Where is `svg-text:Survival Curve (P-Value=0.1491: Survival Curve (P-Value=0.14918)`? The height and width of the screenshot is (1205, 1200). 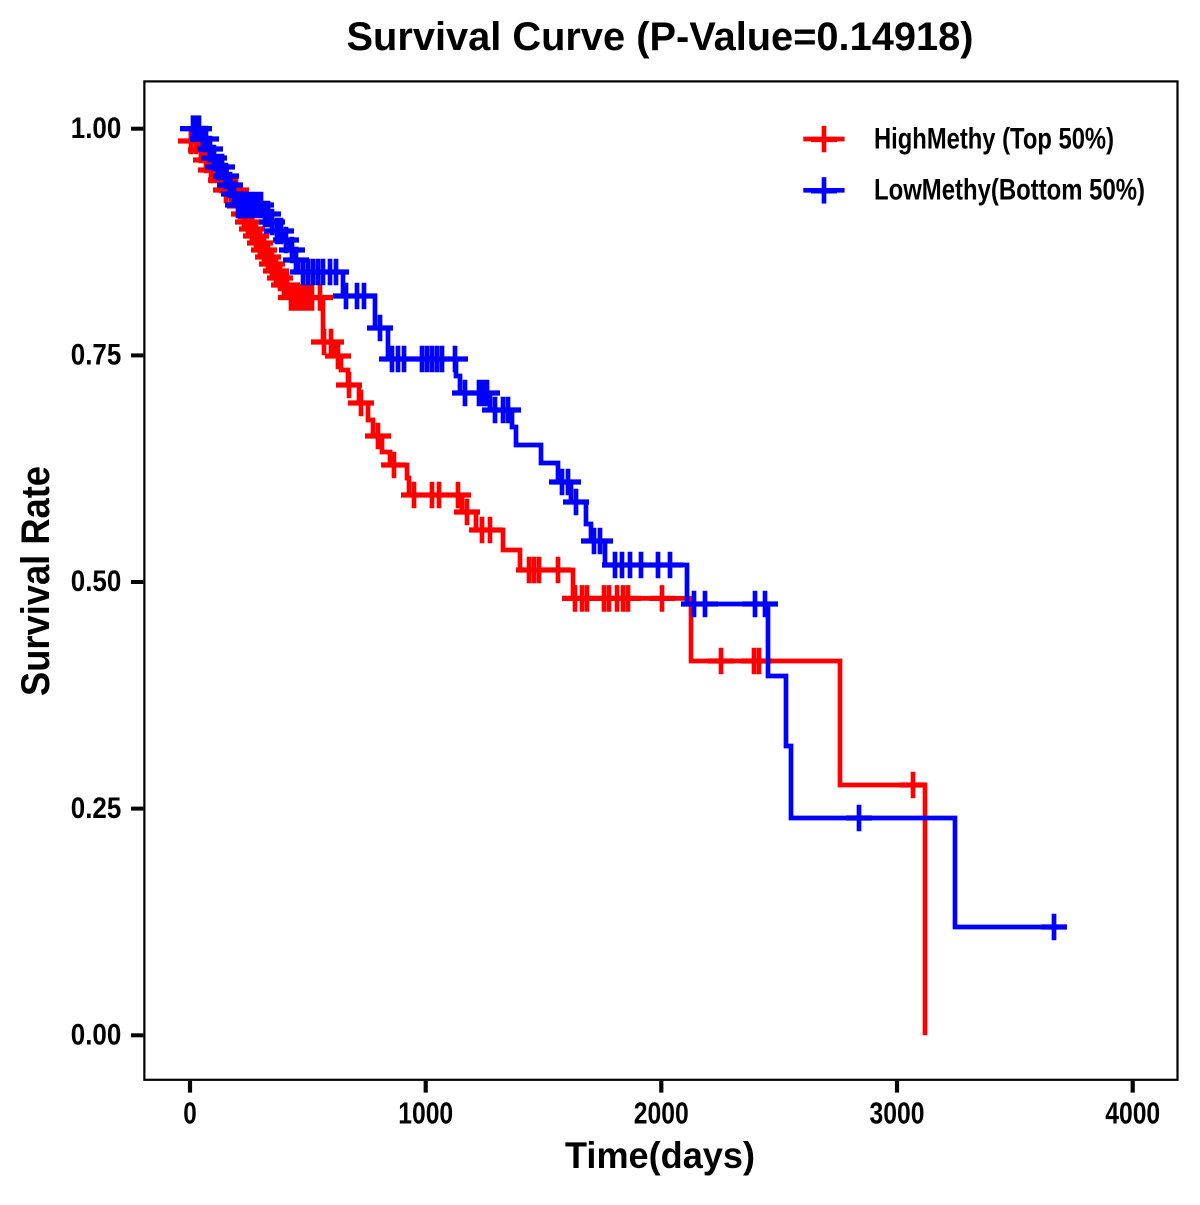 svg-text:Survival Curve (P-Value=0.1491: Survival Curve (P-Value=0.14918) is located at coordinates (660, 37).